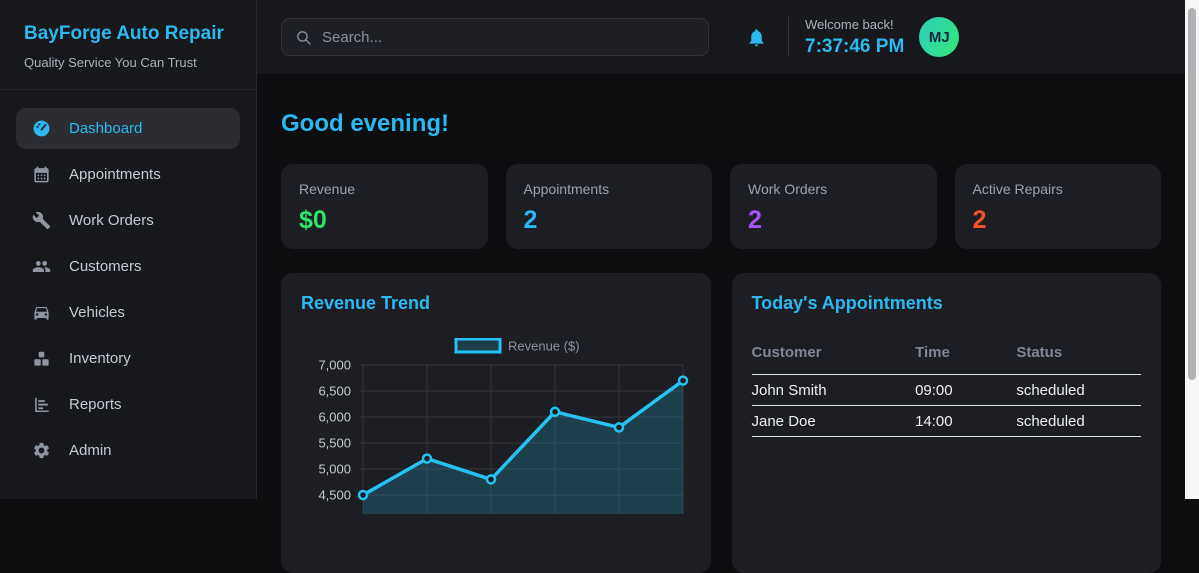 This screenshot has width=1199, height=573. I want to click on stat-label: Active Repairs, so click(1017, 189).